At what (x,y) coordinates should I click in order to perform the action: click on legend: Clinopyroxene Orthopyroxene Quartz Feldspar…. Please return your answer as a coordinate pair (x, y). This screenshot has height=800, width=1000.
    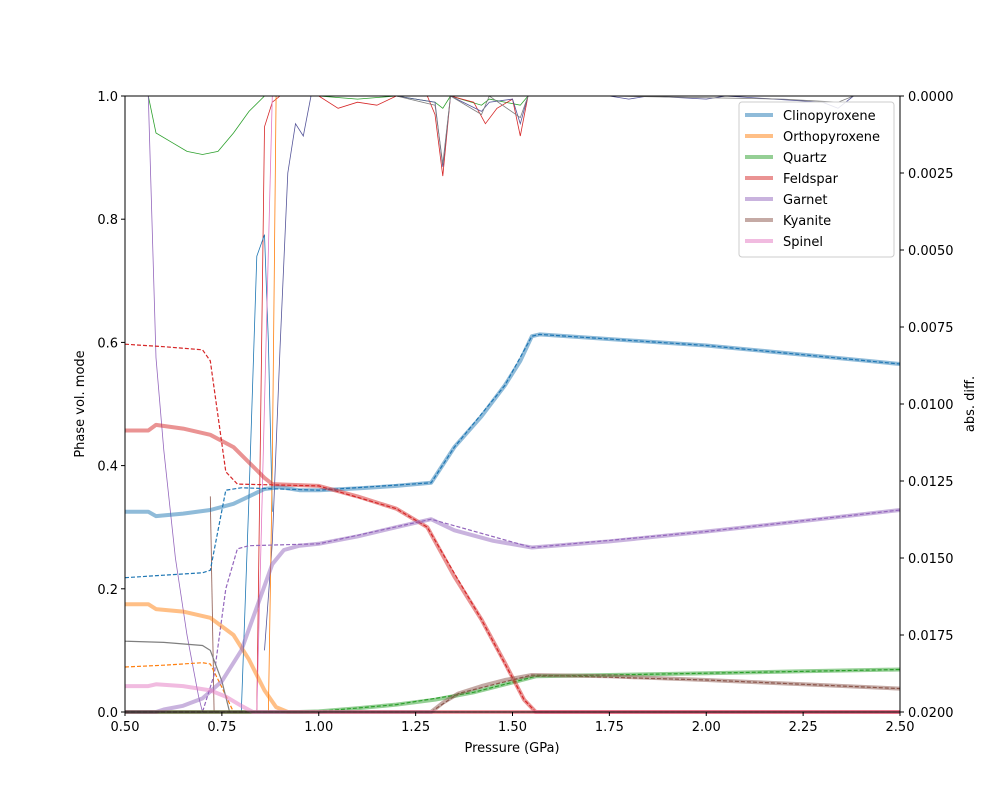
    Looking at the image, I should click on (816, 179).